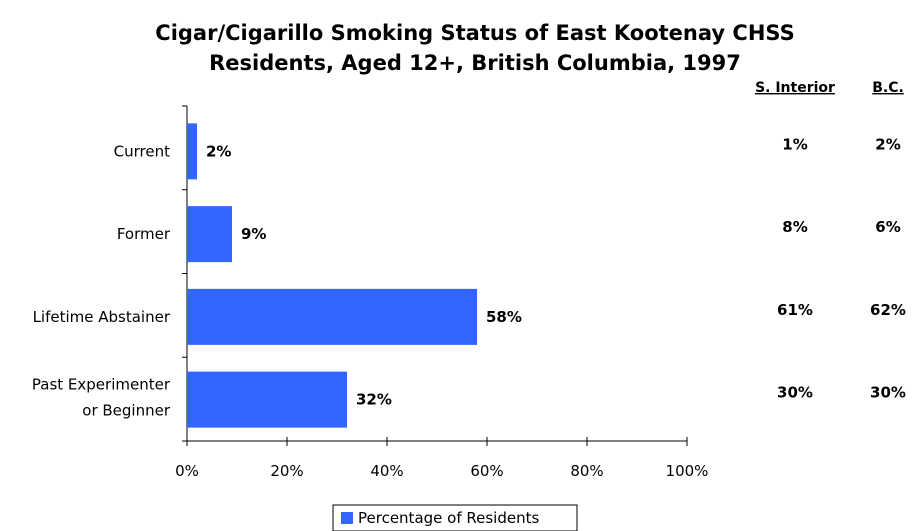  What do you see at coordinates (504, 317) in the screenshot?
I see `bar-data-label: 58%` at bounding box center [504, 317].